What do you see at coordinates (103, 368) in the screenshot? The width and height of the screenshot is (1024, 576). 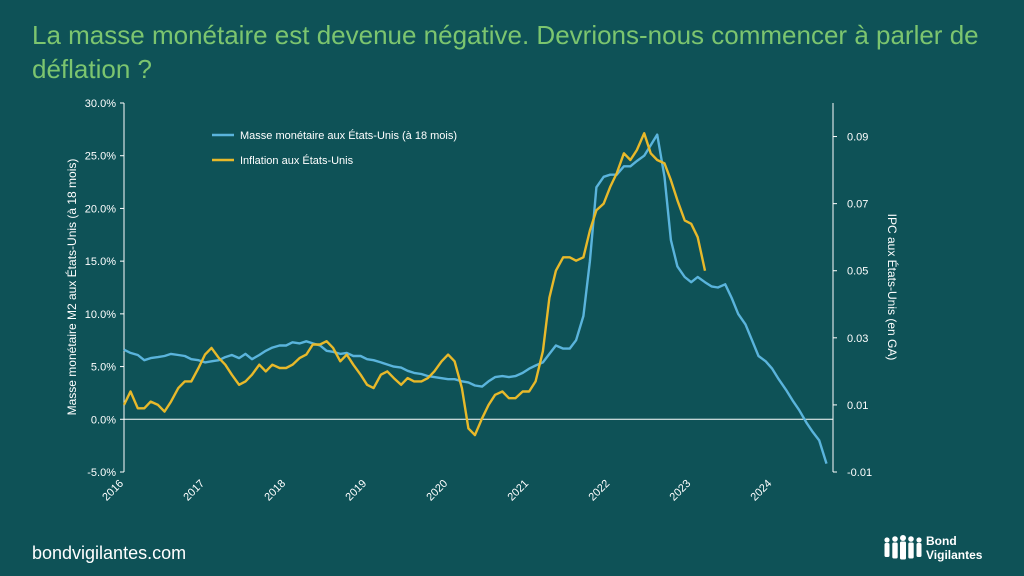 I see `y-left-tick-label: 5.0%` at bounding box center [103, 368].